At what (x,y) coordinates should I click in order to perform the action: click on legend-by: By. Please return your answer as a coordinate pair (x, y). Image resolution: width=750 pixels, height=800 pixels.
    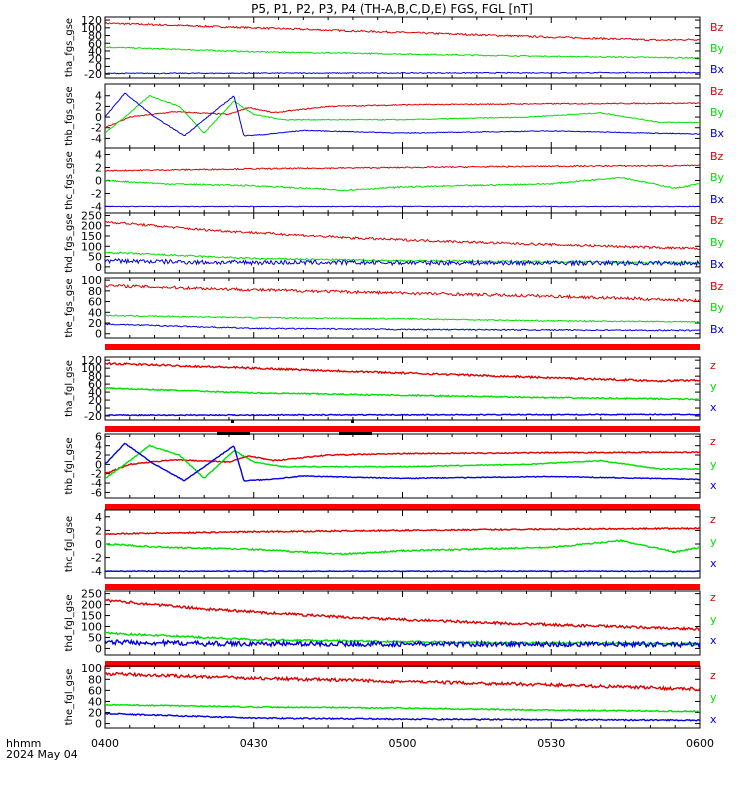
    Looking at the image, I should click on (717, 177).